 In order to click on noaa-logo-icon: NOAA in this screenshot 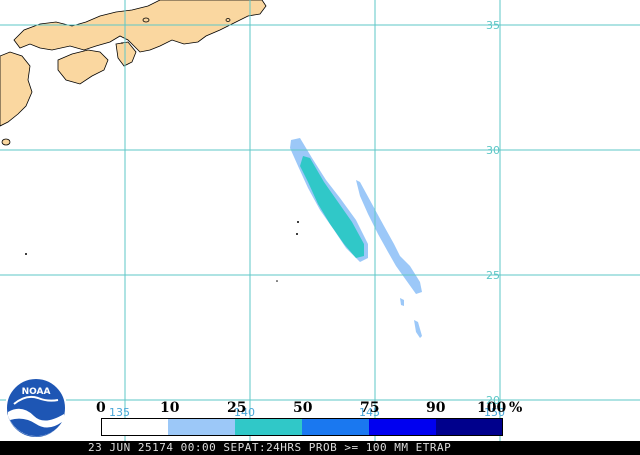, I will do `click(36, 408)`.